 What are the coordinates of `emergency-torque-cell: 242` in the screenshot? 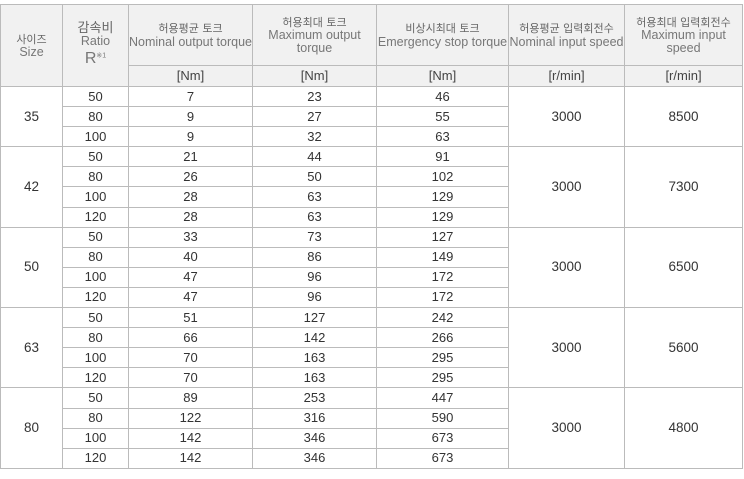 It's located at (442, 318).